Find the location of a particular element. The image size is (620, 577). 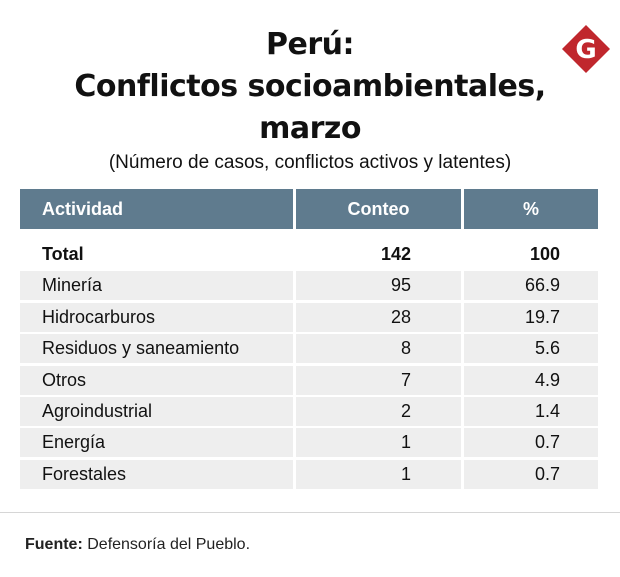

table-row: Agroindustrial 2 1.4 is located at coordinates (309, 411).